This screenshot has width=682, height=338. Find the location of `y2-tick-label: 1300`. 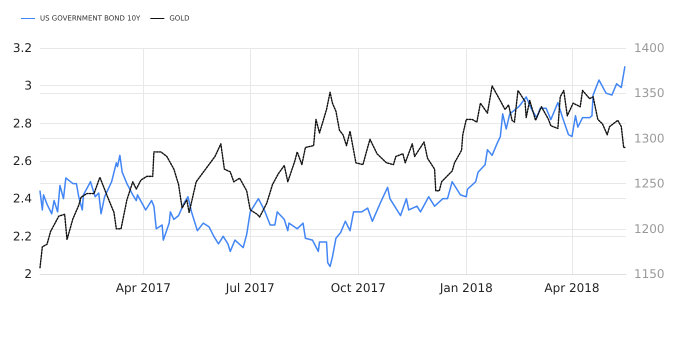

y2-tick-label: 1300 is located at coordinates (649, 138).